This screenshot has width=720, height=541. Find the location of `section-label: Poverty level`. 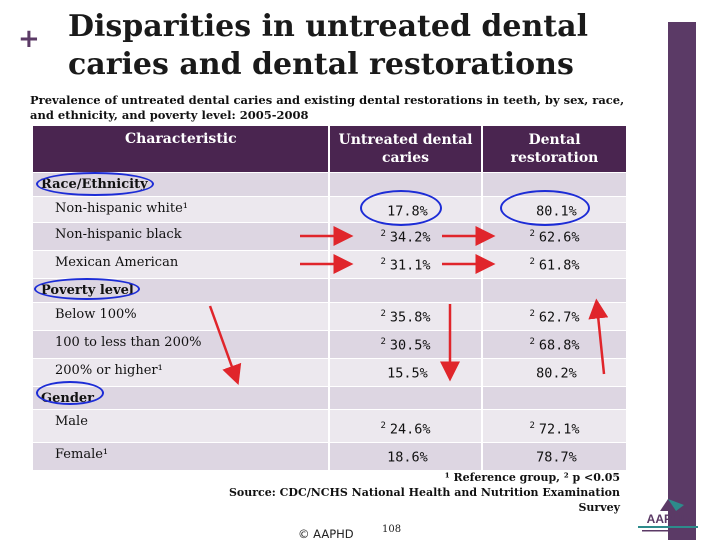

section-label: Poverty level is located at coordinates (181, 290).